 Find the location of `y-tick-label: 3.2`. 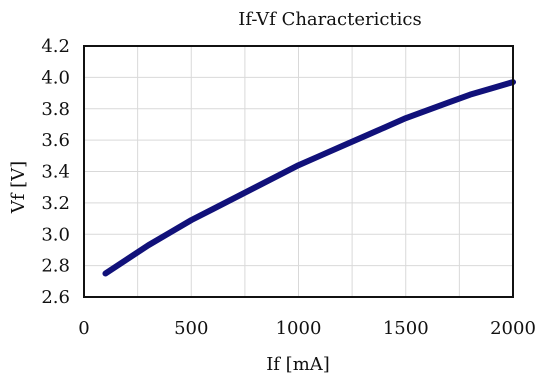

y-tick-label: 3.2 is located at coordinates (55, 203).